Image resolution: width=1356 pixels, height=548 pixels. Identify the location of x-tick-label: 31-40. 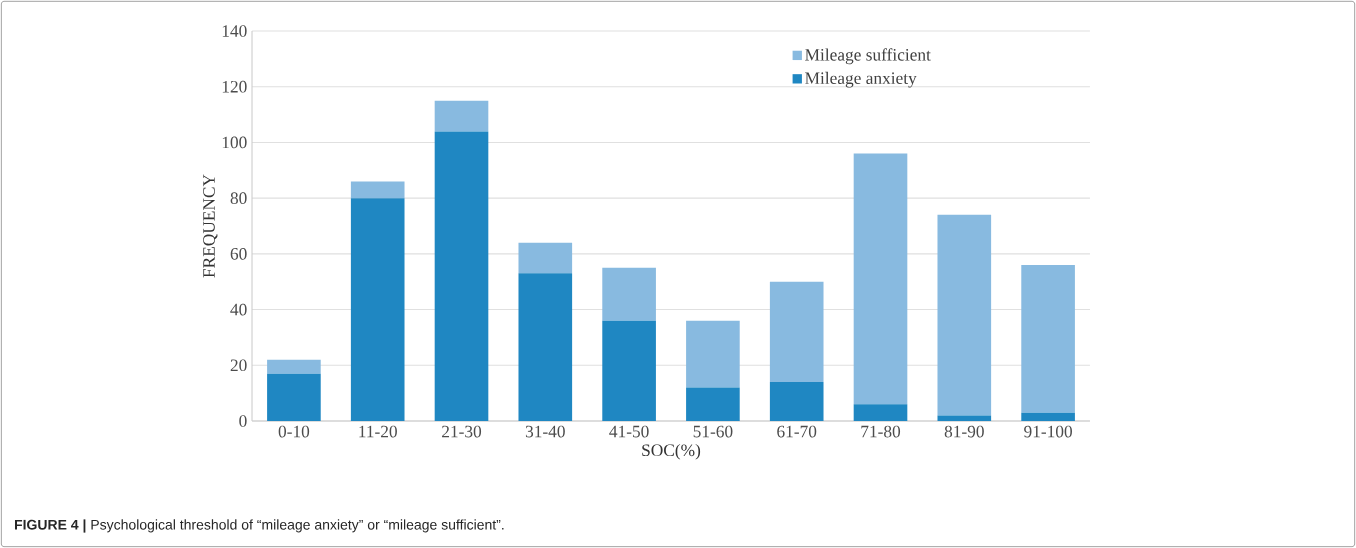
(545, 431).